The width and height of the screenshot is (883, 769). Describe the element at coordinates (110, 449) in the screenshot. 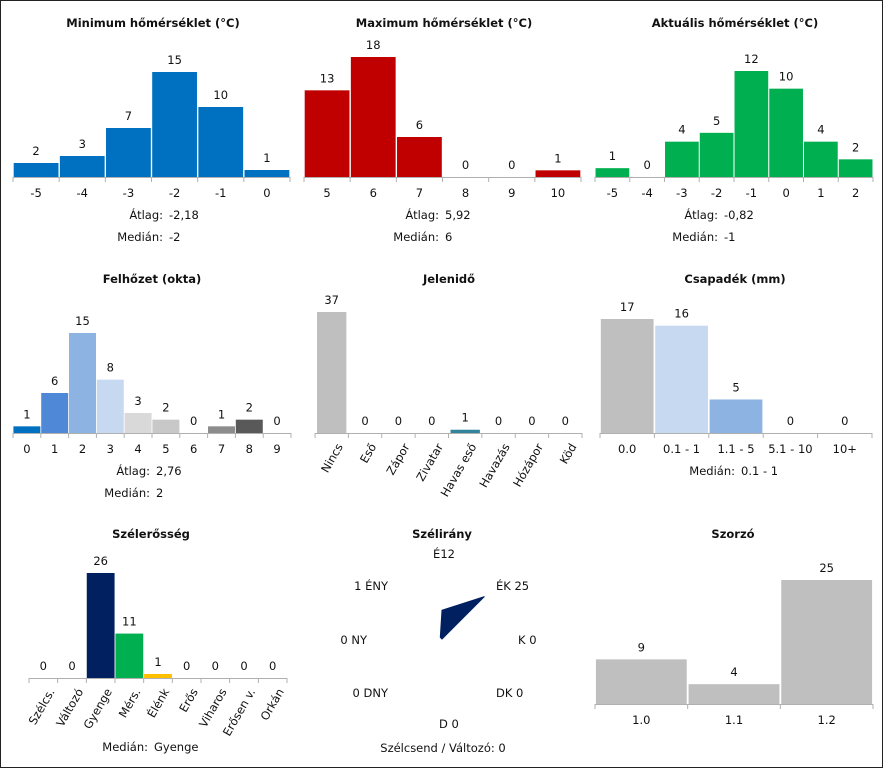

I see `tick-label: 3` at that location.